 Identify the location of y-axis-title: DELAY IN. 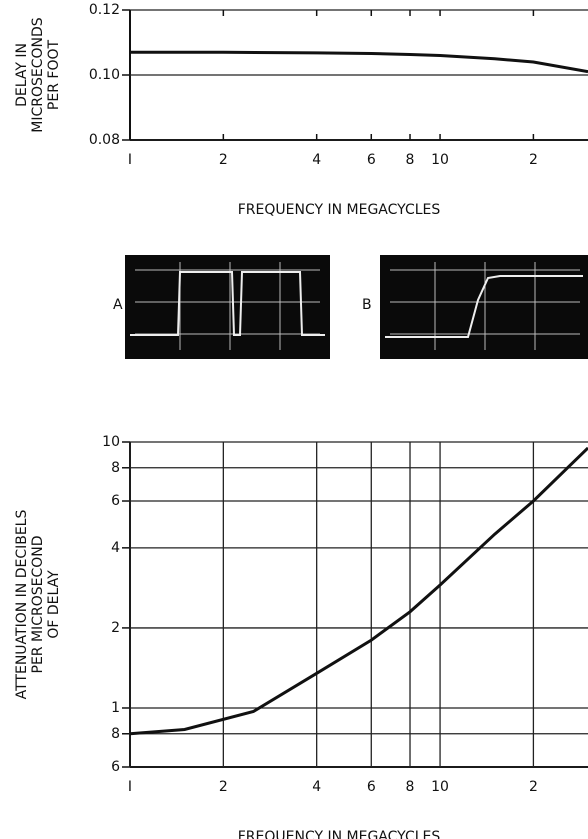
(22, 75).